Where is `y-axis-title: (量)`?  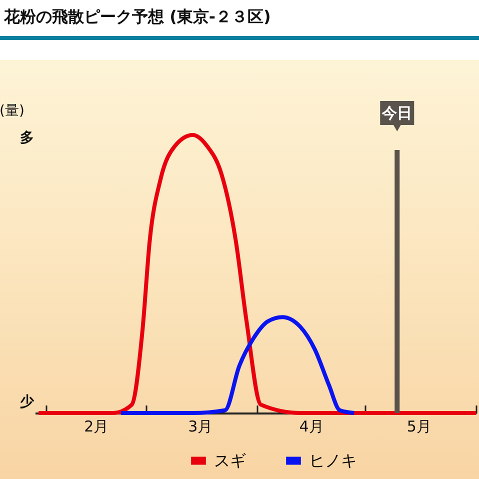 y-axis-title: (量) is located at coordinates (12, 111).